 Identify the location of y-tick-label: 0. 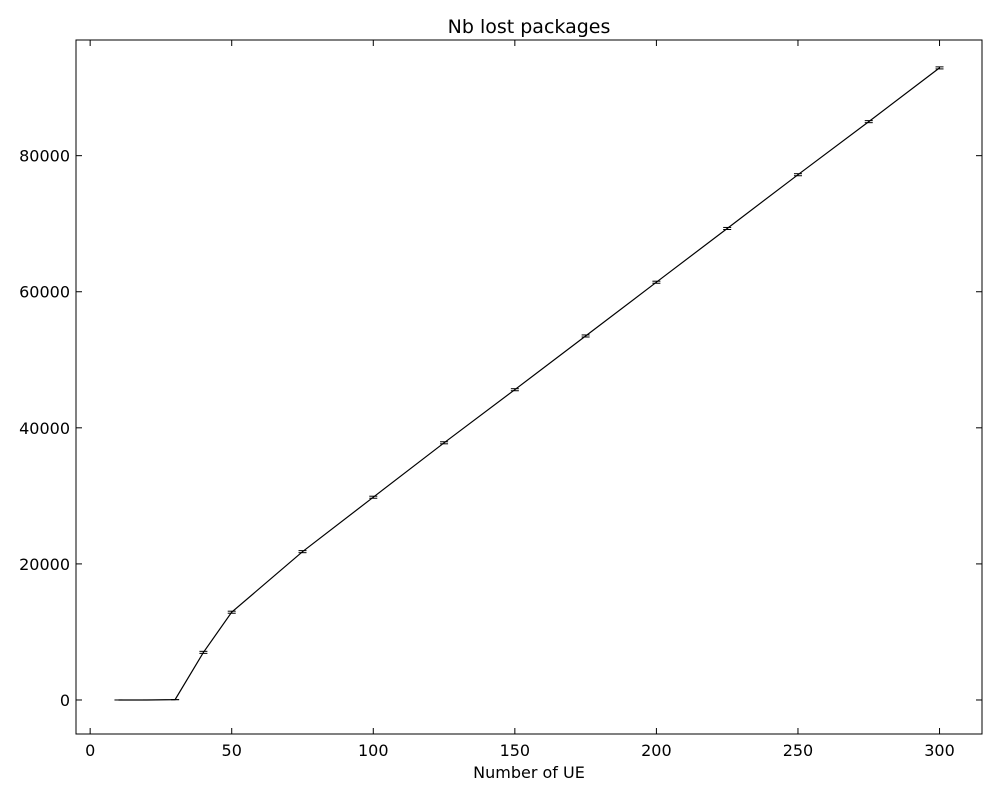
(65, 700).